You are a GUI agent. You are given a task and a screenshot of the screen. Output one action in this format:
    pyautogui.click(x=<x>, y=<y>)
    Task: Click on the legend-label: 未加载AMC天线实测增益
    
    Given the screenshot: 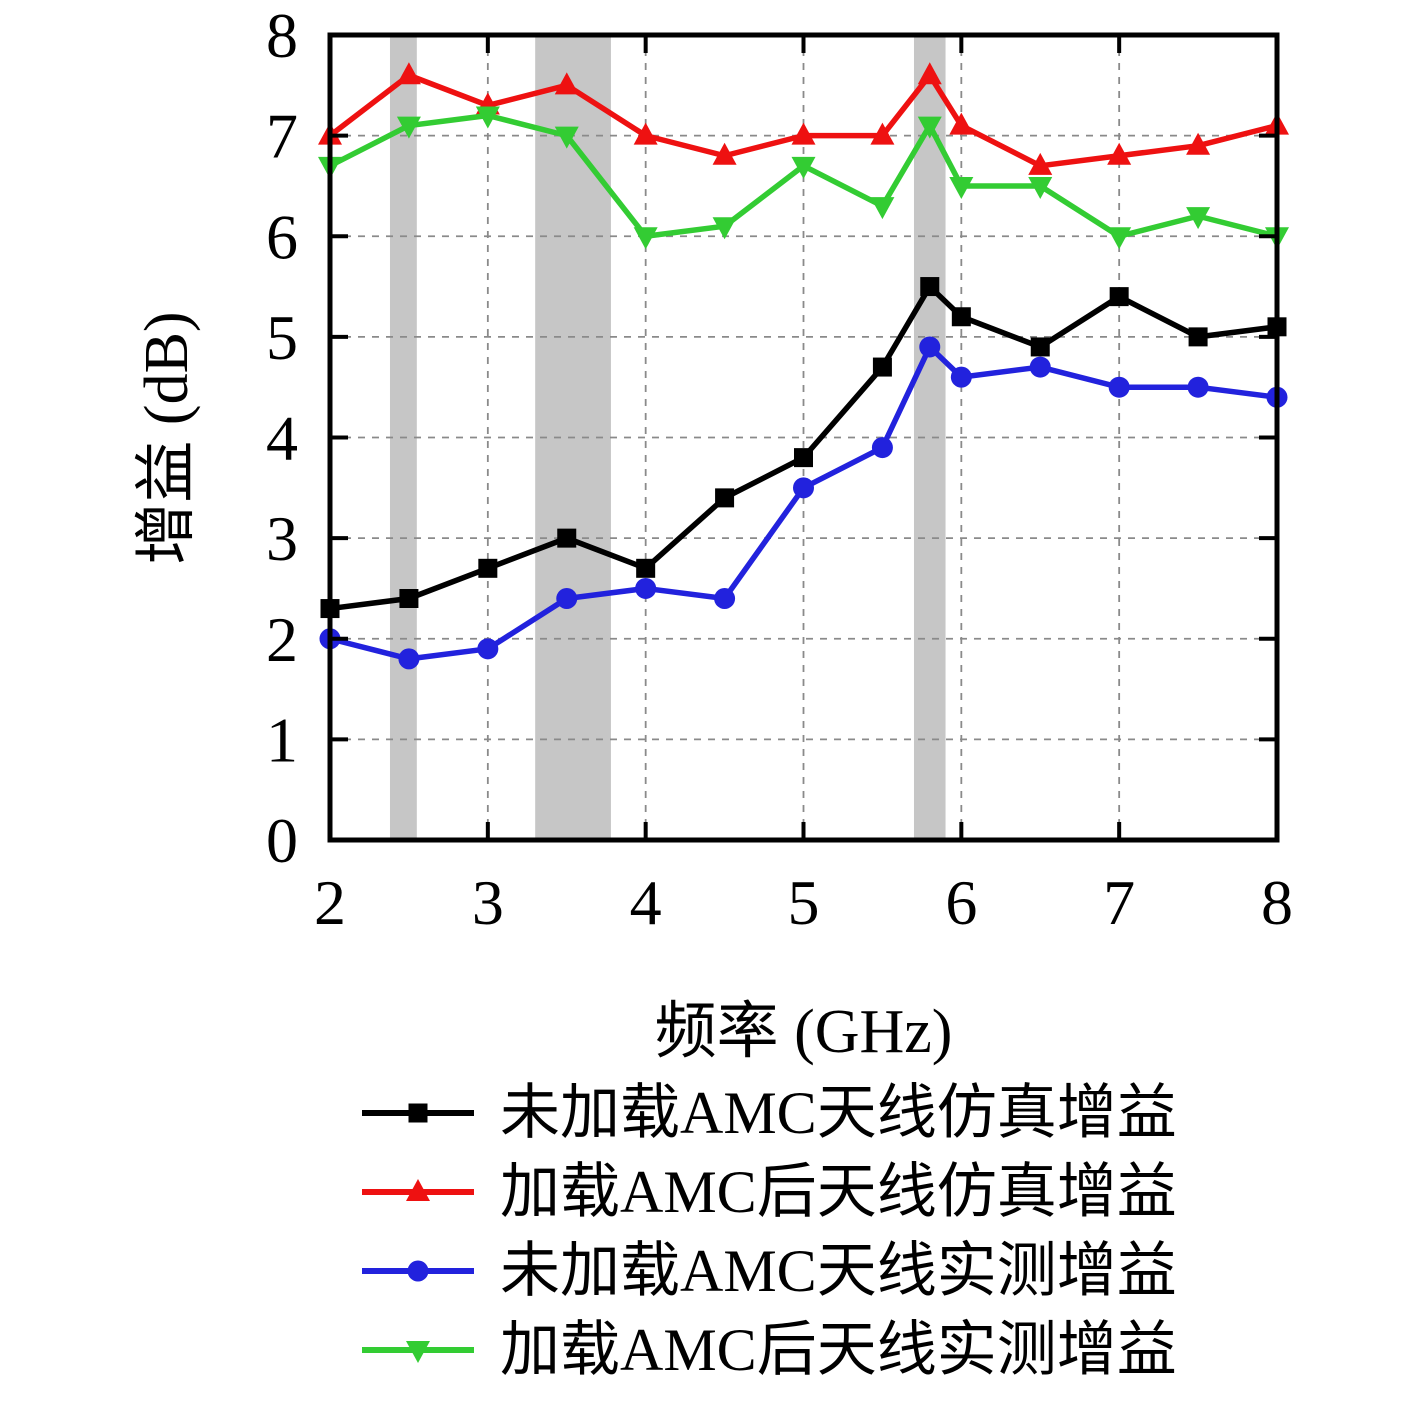 What is the action you would take?
    pyautogui.click(x=838, y=1271)
    